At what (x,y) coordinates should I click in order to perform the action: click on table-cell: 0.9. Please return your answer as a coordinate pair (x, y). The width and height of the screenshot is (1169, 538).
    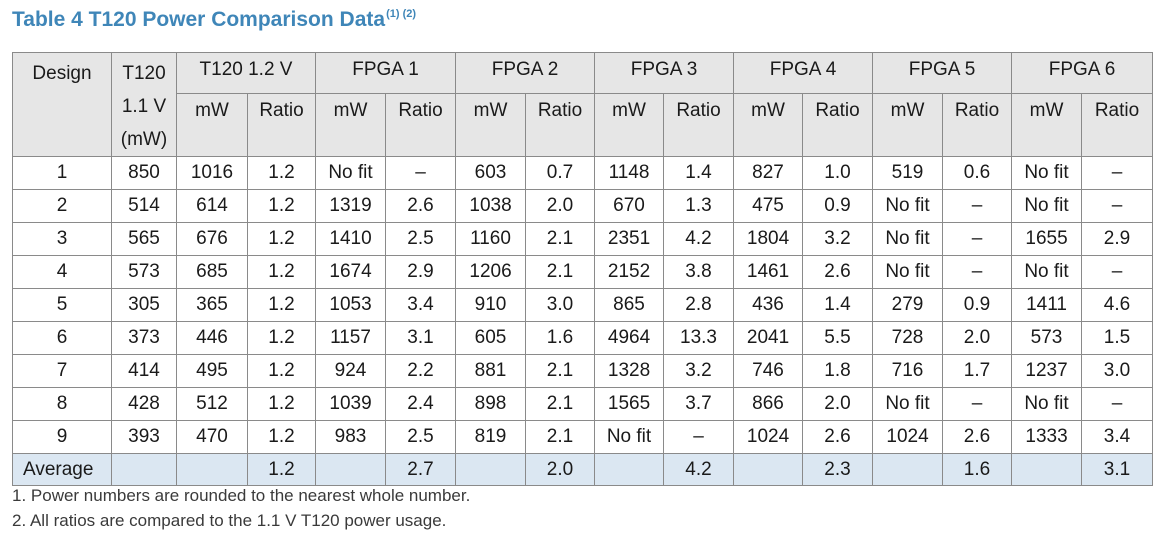
    Looking at the image, I should click on (838, 206).